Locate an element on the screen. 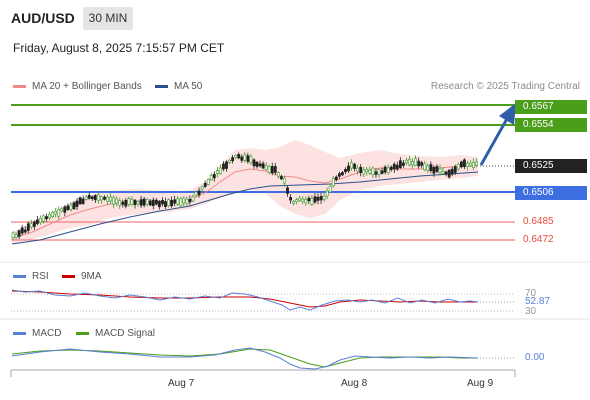 Image resolution: width=590 pixels, height=400 pixels. ma50-swatch is located at coordinates (161, 86).